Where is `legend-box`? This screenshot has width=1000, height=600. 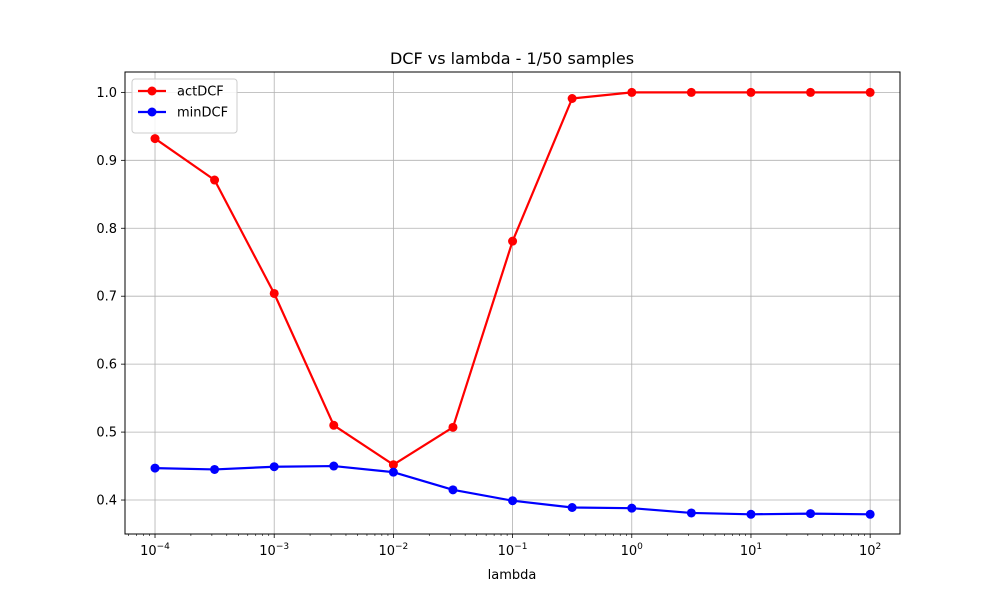 legend-box is located at coordinates (184, 106).